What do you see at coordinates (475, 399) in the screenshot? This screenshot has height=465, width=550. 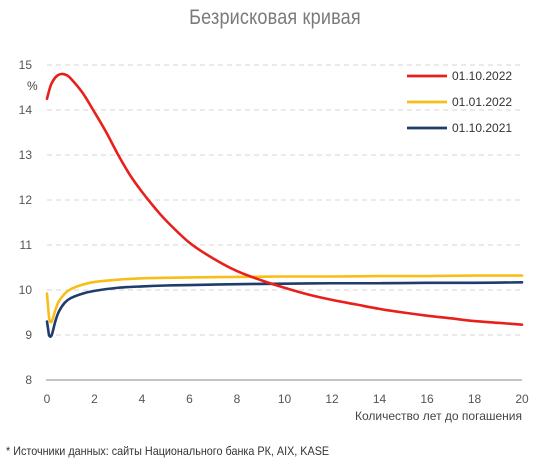 I see `x-tick-label: 18` at bounding box center [475, 399].